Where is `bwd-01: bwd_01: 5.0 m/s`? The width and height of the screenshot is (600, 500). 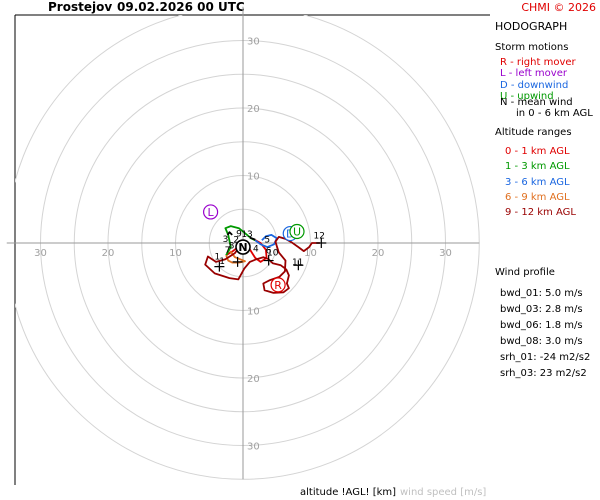 bwd-01: bwd_01: 5.0 m/s is located at coordinates (541, 293).